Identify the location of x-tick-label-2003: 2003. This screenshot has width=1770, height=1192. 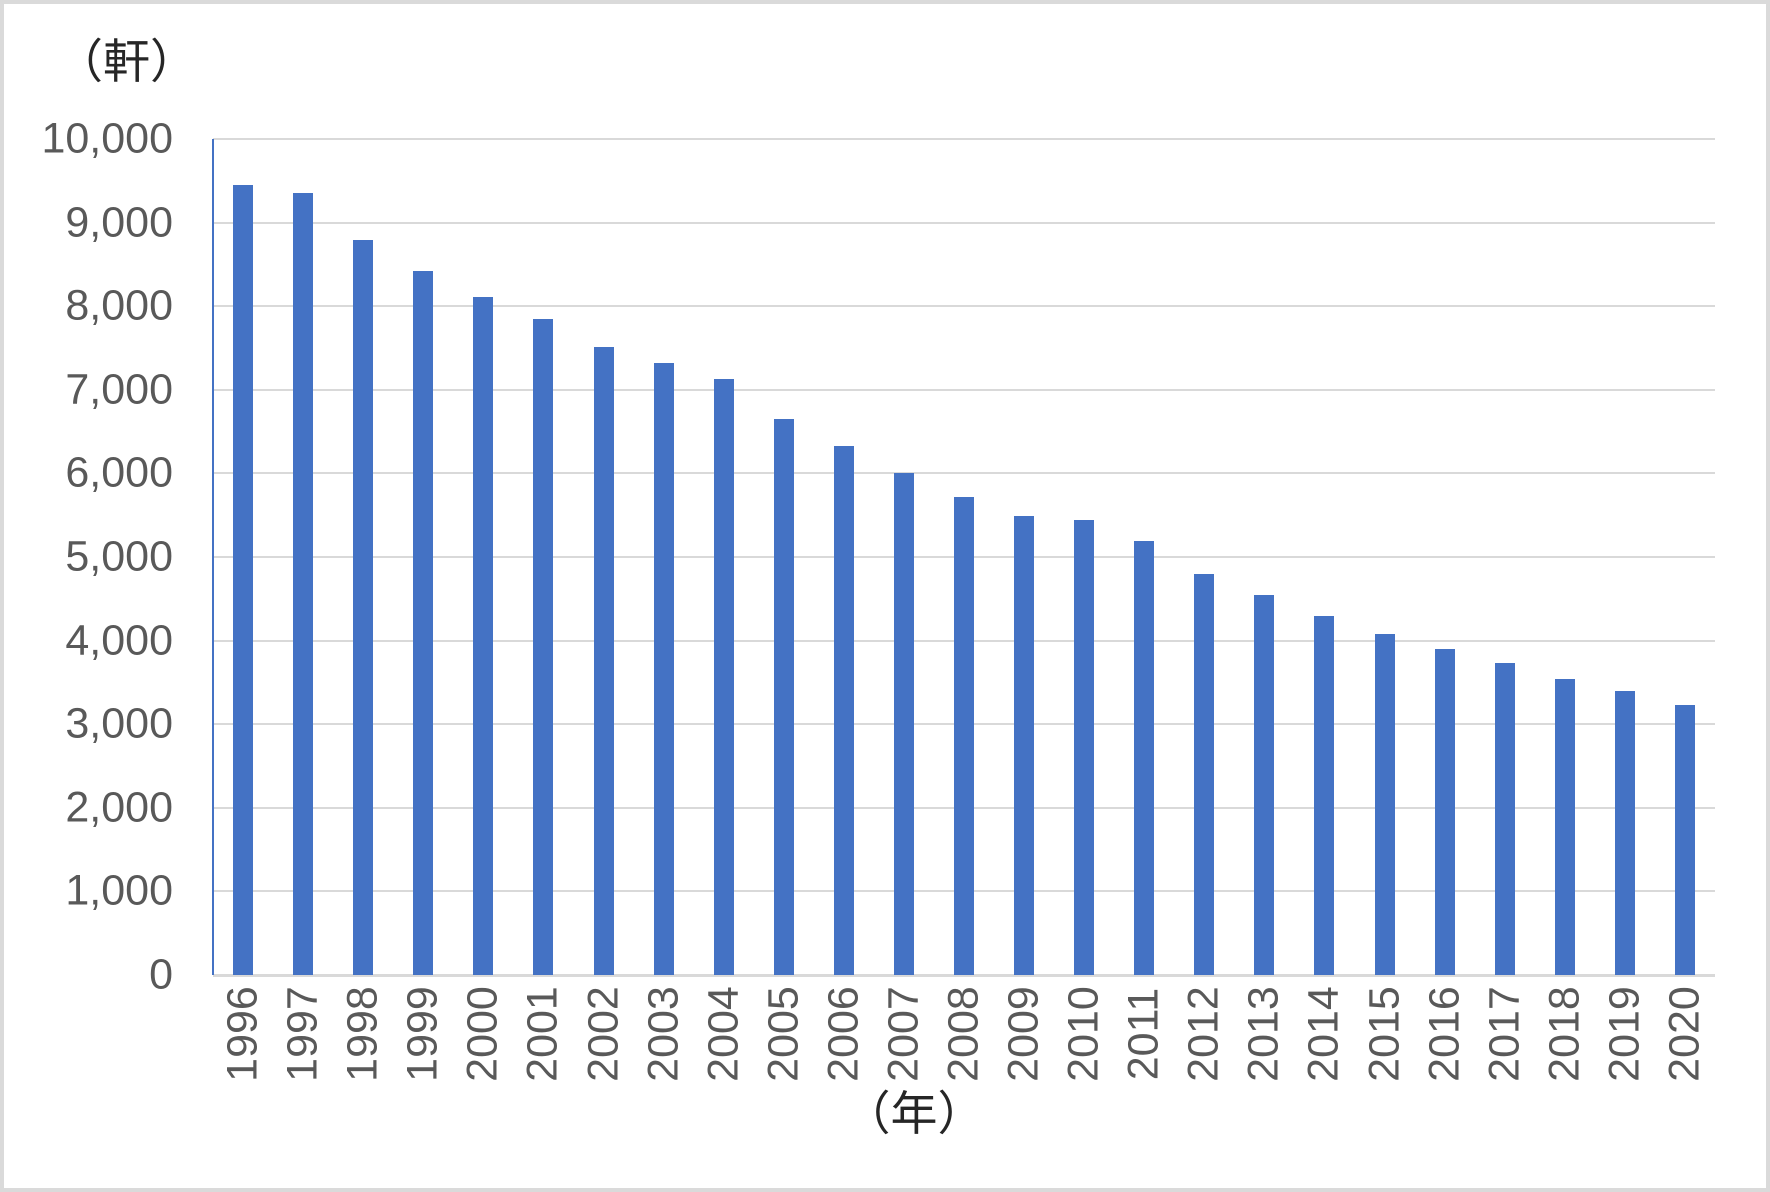
(663, 1034).